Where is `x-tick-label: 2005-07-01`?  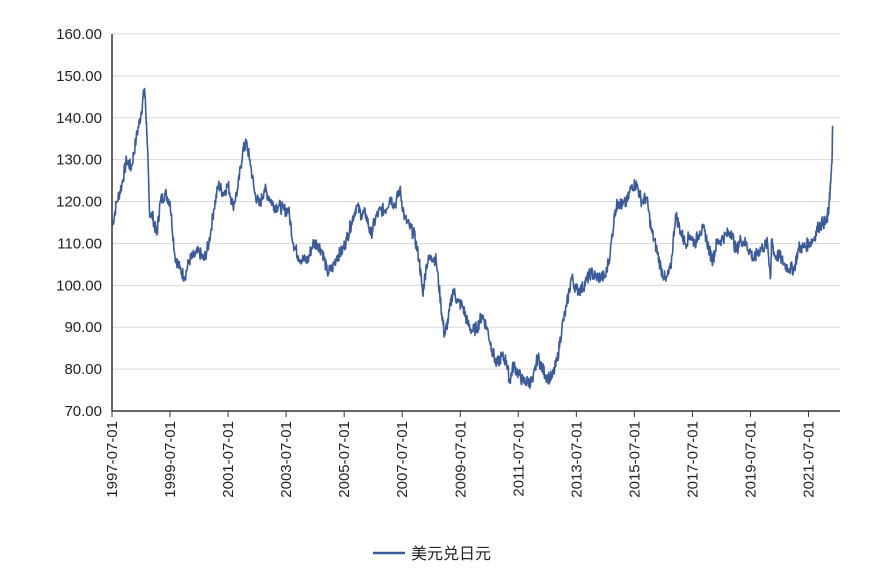
x-tick-label: 2005-07-01 is located at coordinates (344, 459).